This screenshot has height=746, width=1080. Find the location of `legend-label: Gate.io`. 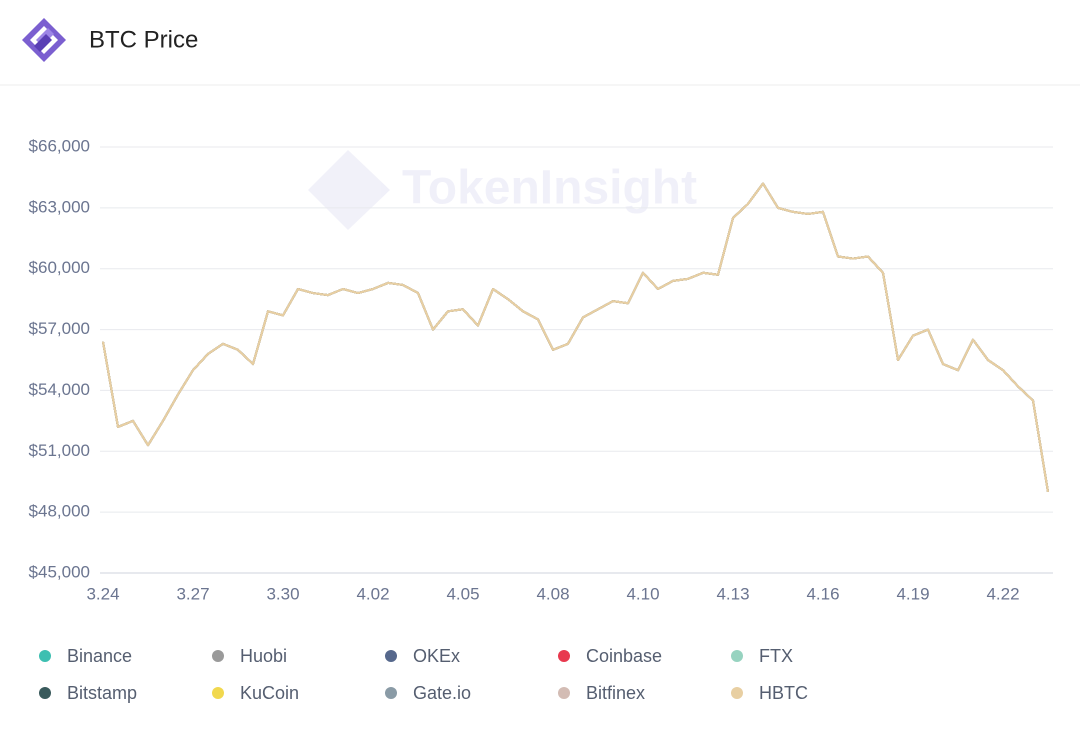

legend-label: Gate.io is located at coordinates (442, 693).